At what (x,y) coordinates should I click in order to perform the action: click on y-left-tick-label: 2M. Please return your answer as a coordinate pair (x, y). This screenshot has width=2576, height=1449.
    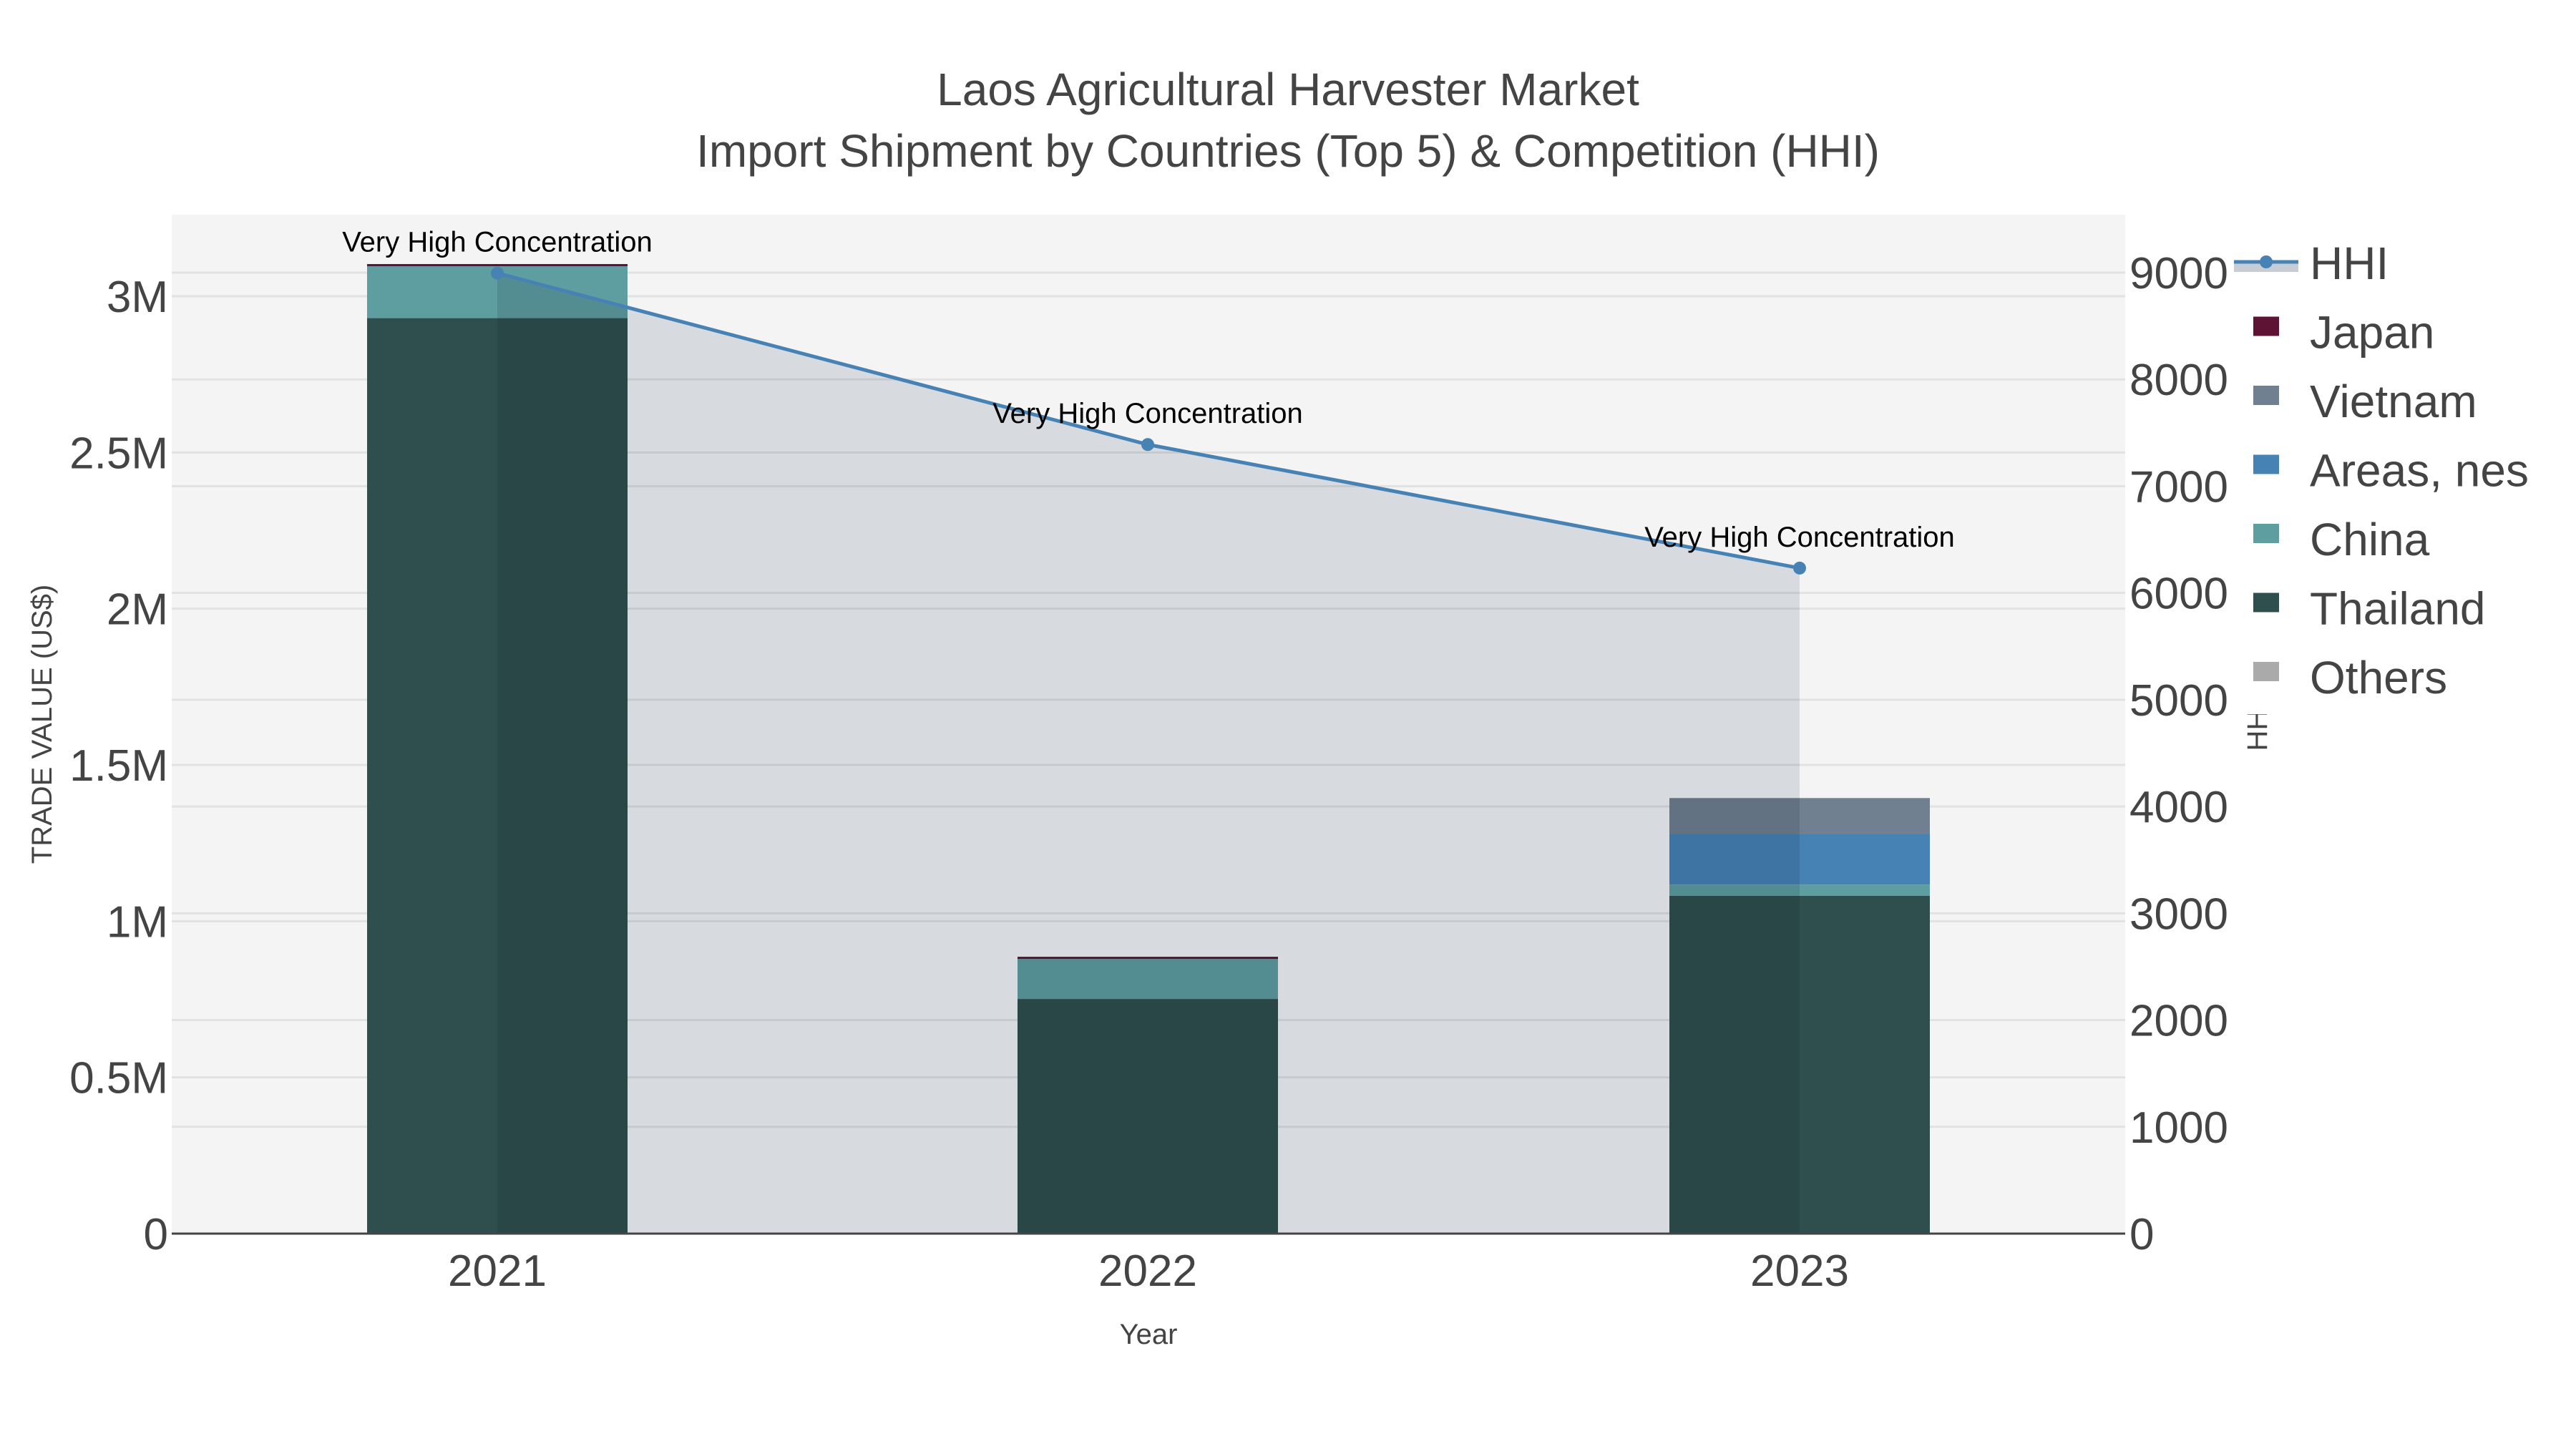
    Looking at the image, I should click on (137, 610).